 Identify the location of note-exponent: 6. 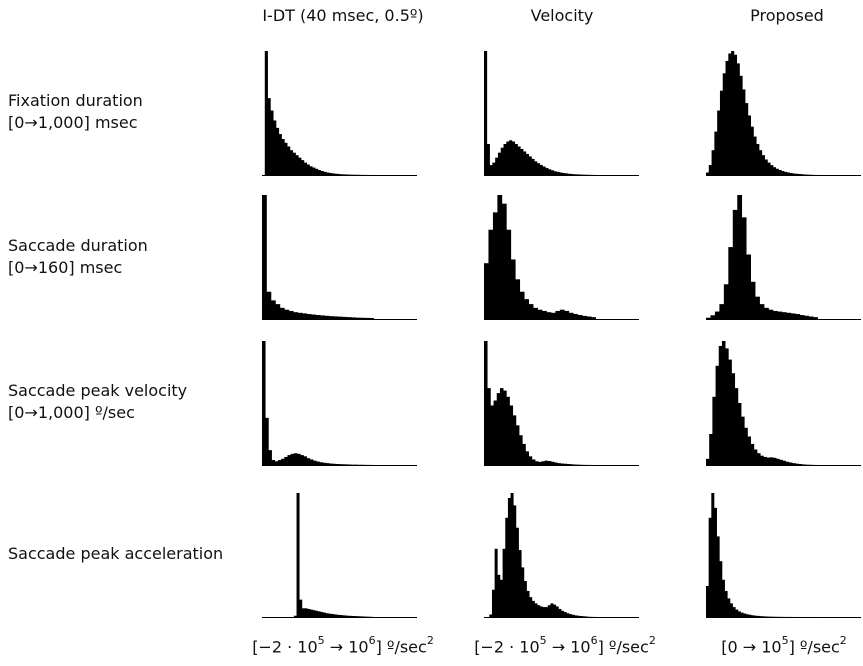
(372, 640).